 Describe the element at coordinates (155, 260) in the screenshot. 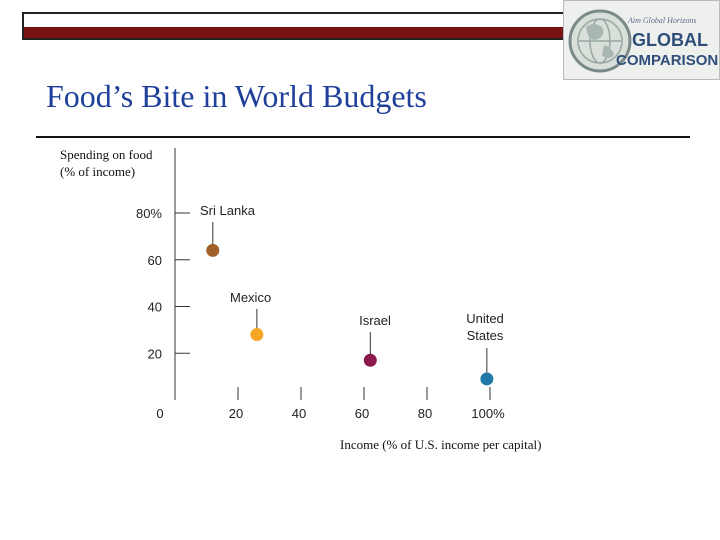

I see `y-tick-label-60: 60` at that location.